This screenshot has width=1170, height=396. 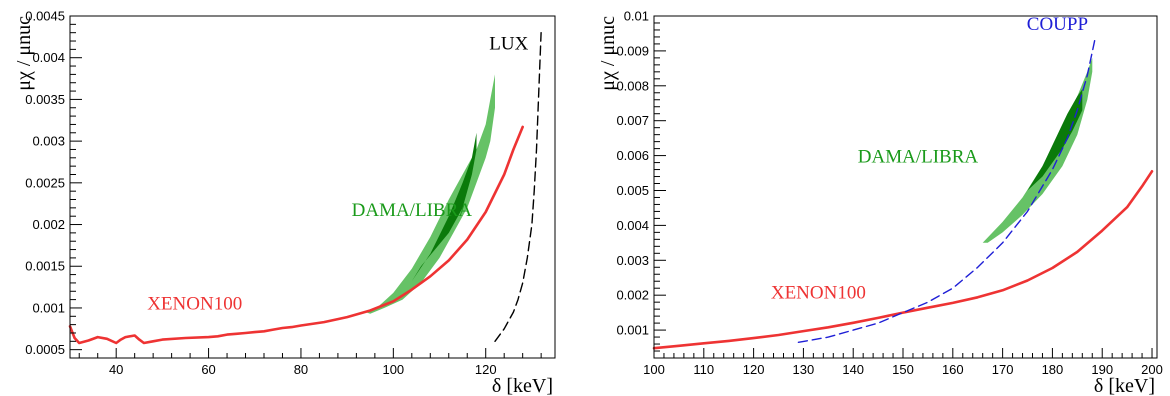 I want to click on right-x-tick-label: 150, so click(x=903, y=369).